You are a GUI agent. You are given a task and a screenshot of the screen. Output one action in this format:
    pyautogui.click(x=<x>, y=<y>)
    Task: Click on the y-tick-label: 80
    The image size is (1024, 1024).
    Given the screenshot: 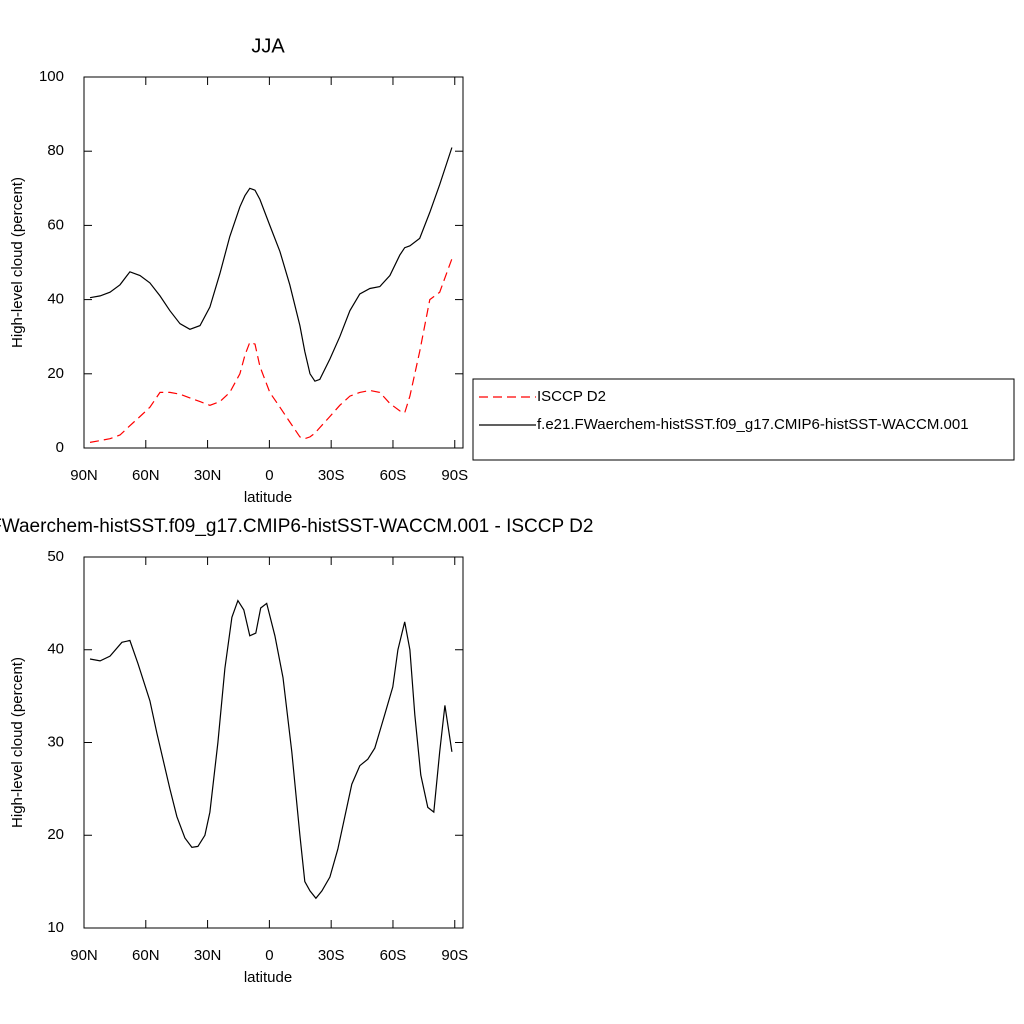 What is the action you would take?
    pyautogui.click(x=55, y=150)
    